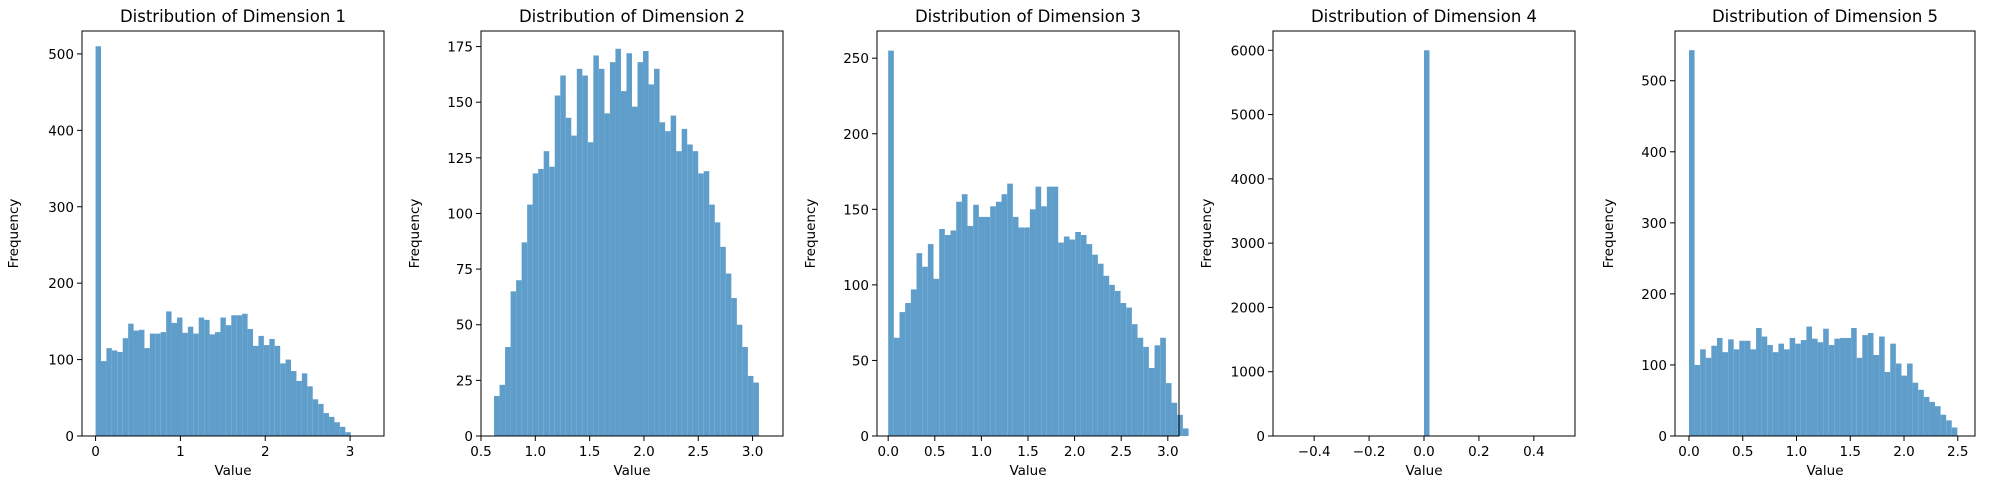 Image resolution: width=1989 pixels, height=490 pixels. Describe the element at coordinates (1654, 82) in the screenshot. I see `y-tick-label: 500` at that location.